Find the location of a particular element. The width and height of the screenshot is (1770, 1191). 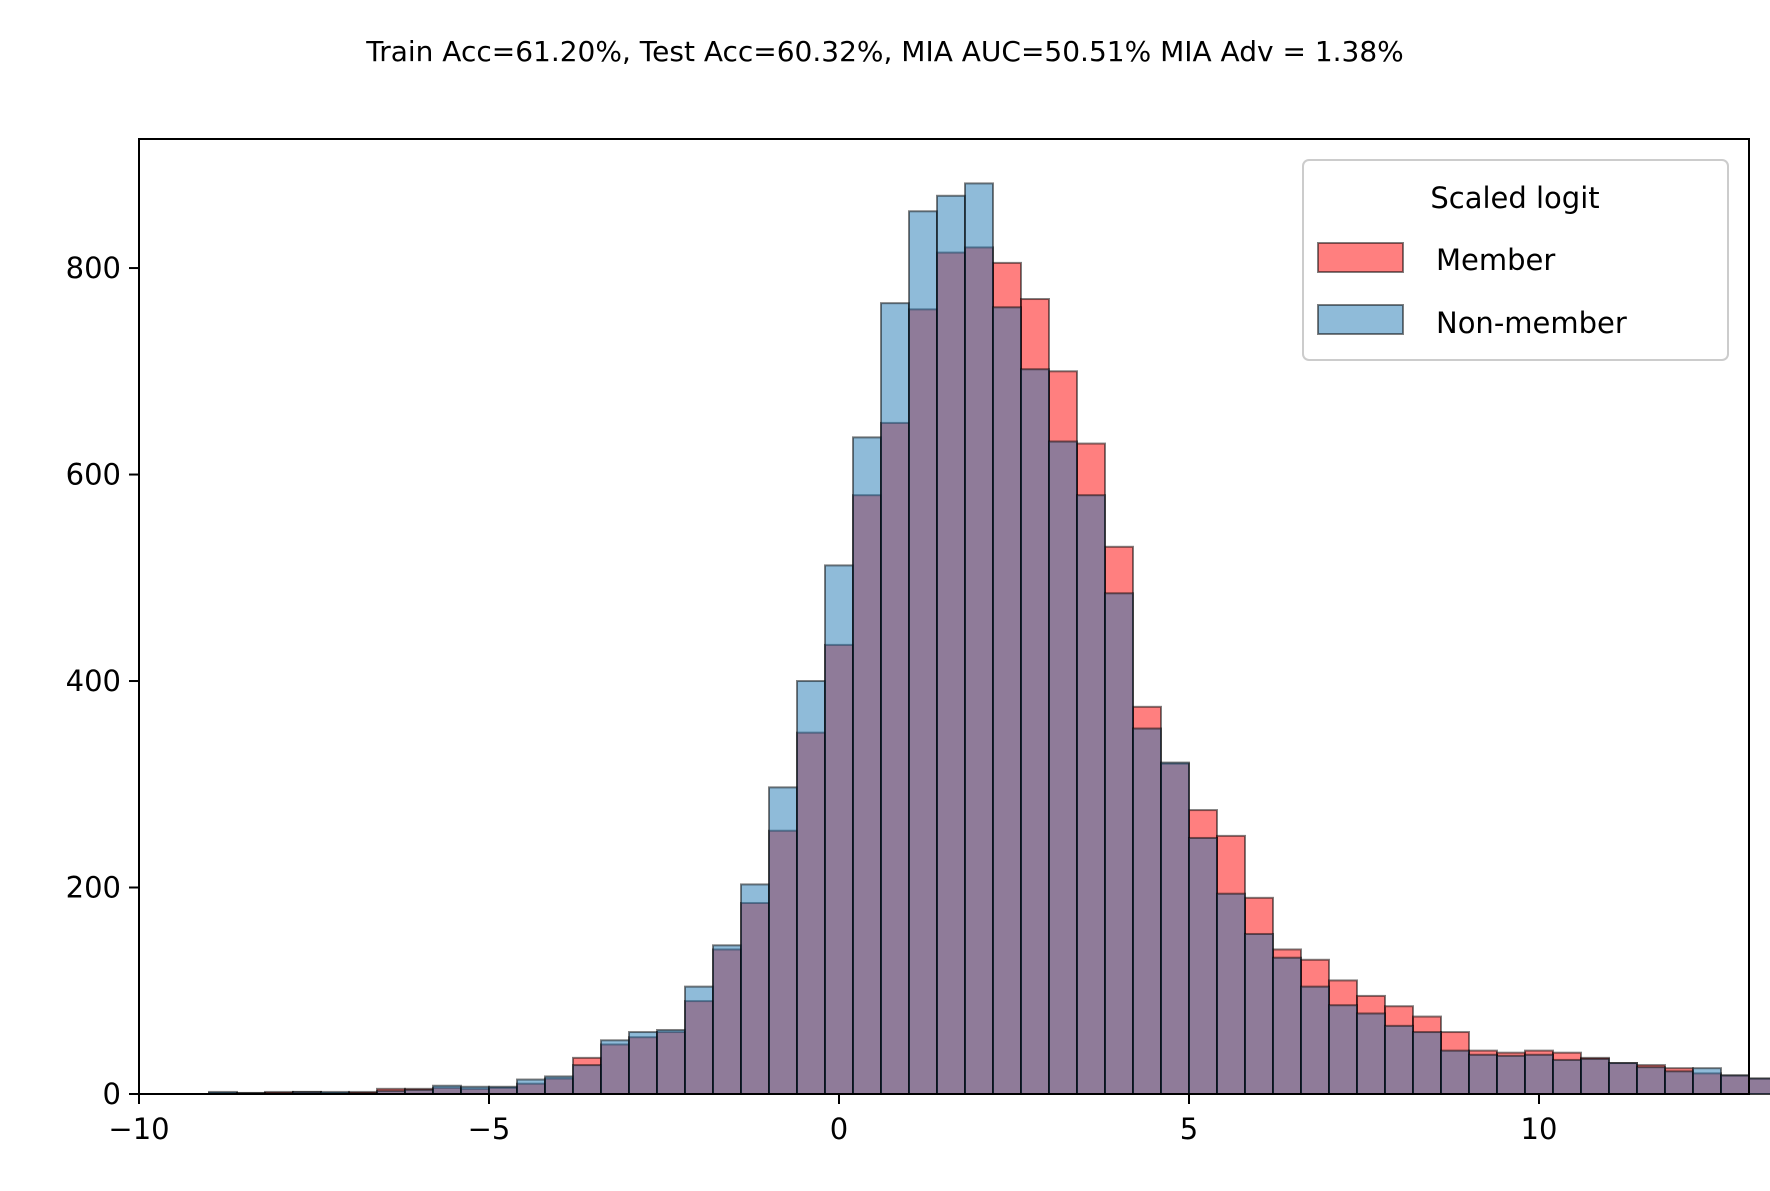

y-tick-label: 200 is located at coordinates (93, 888).